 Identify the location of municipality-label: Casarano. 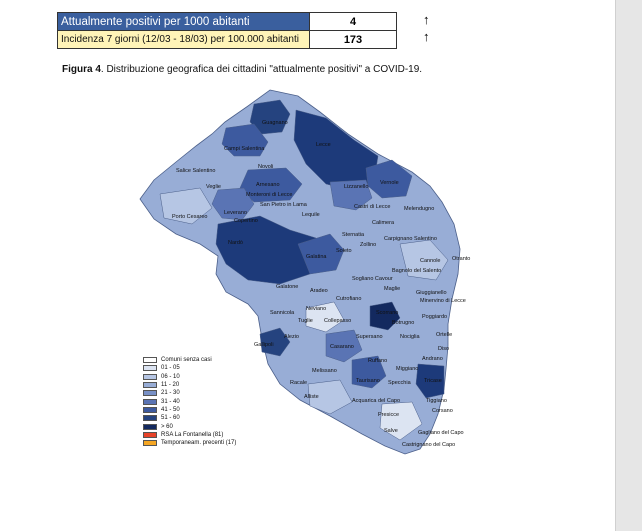
(342, 347).